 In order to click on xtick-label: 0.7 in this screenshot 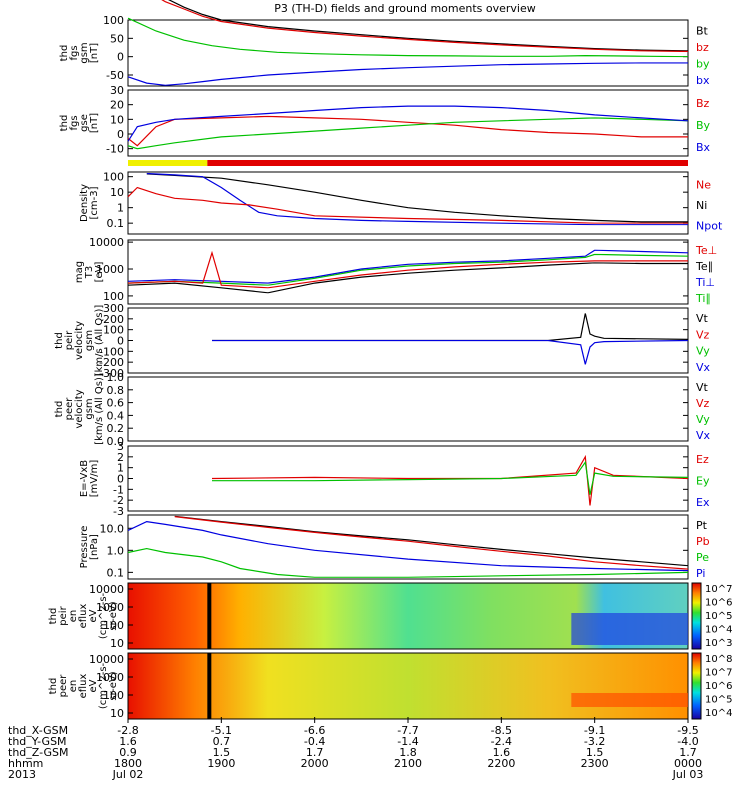, I will do `click(222, 741)`.